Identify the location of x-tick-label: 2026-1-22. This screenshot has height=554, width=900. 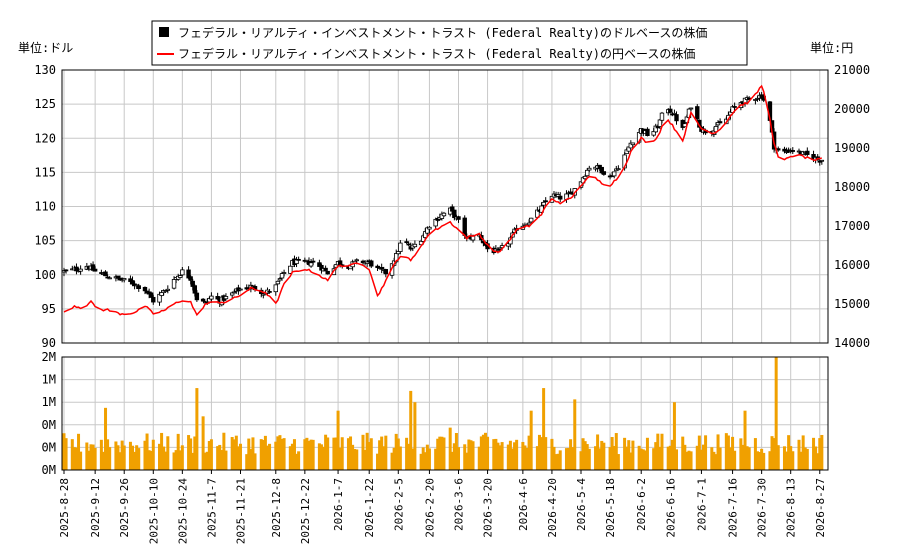
(369, 508).